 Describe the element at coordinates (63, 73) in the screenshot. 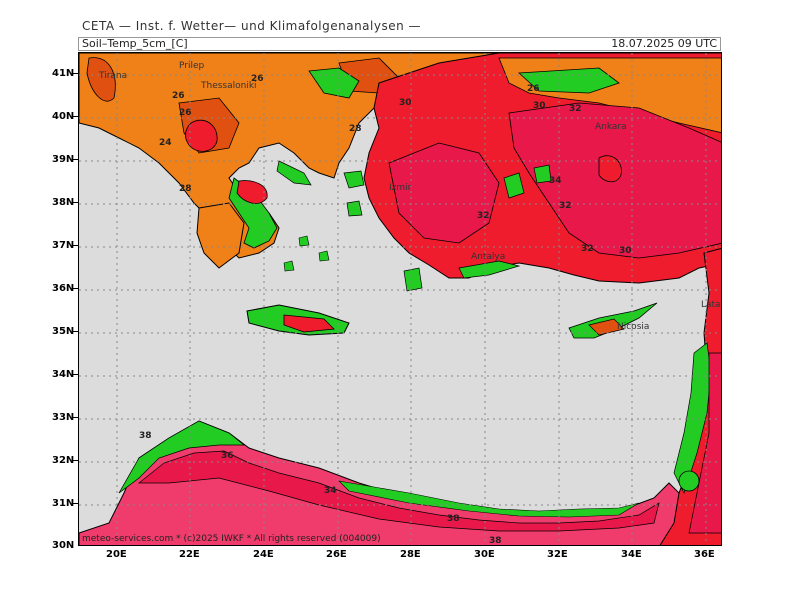

I see `lat-label: 41N` at that location.